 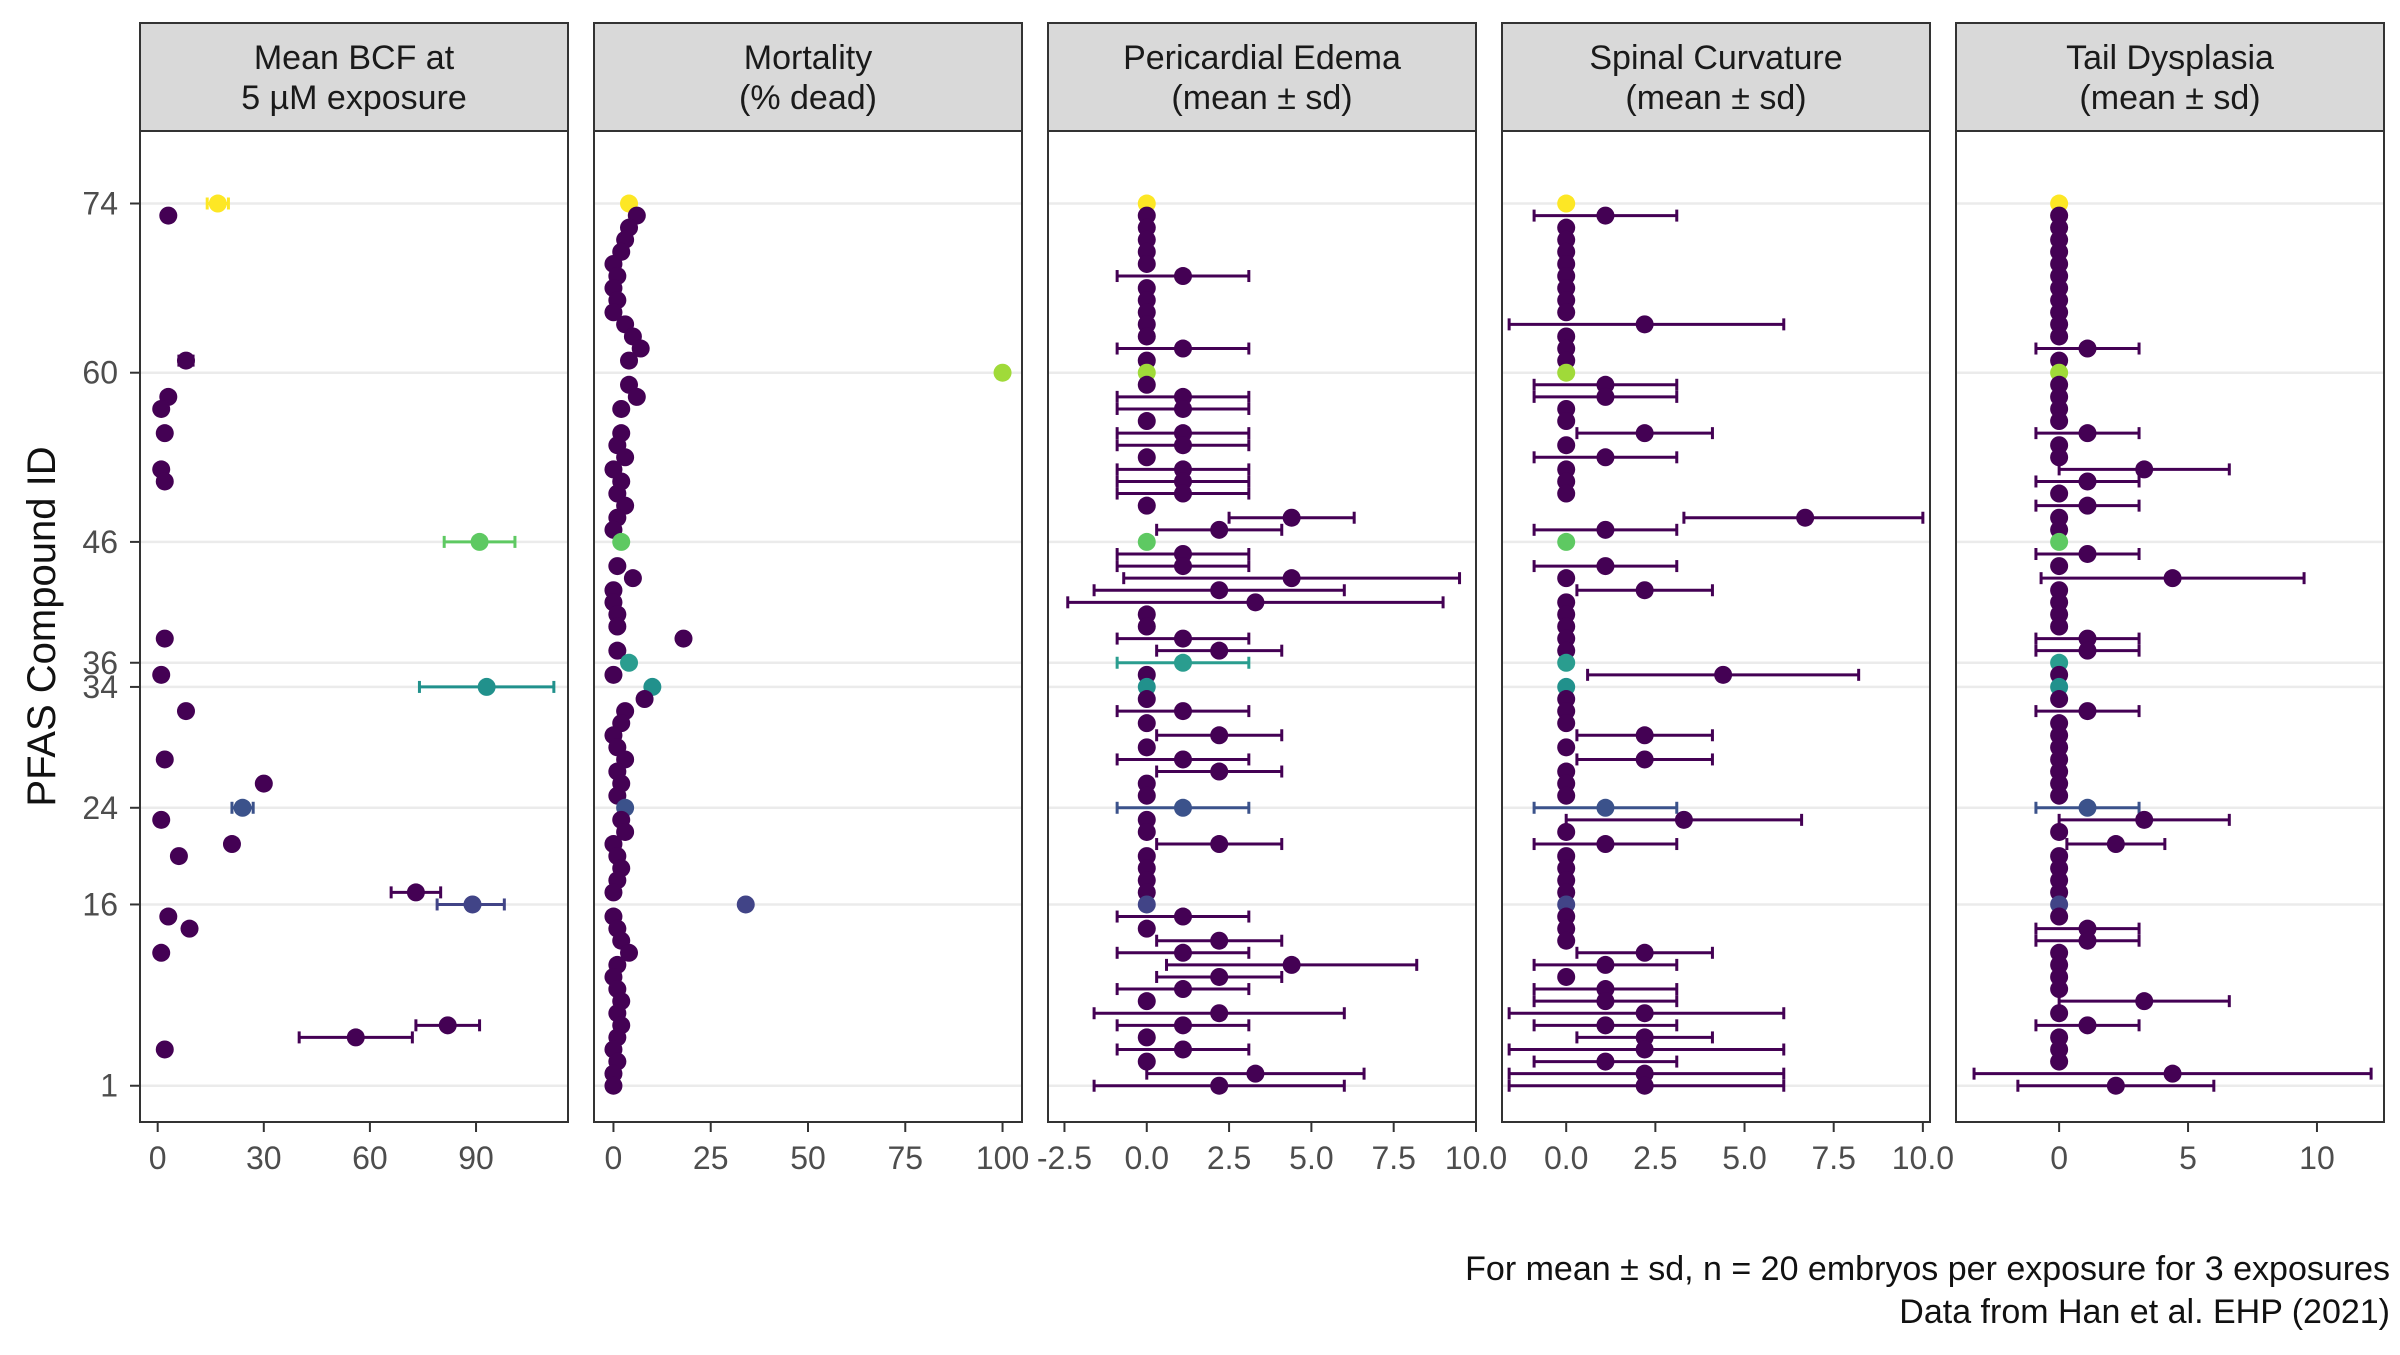 What do you see at coordinates (2170, 58) in the screenshot?
I see `facet-title-line1: Tail Dysplasia` at bounding box center [2170, 58].